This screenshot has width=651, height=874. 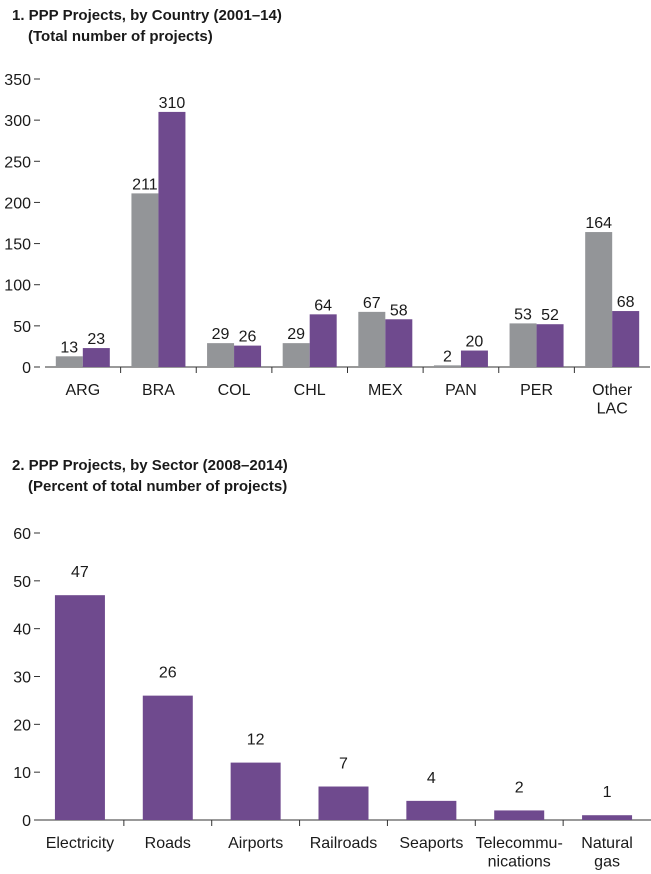 What do you see at coordinates (343, 764) in the screenshot?
I see `value-label: 7` at bounding box center [343, 764].